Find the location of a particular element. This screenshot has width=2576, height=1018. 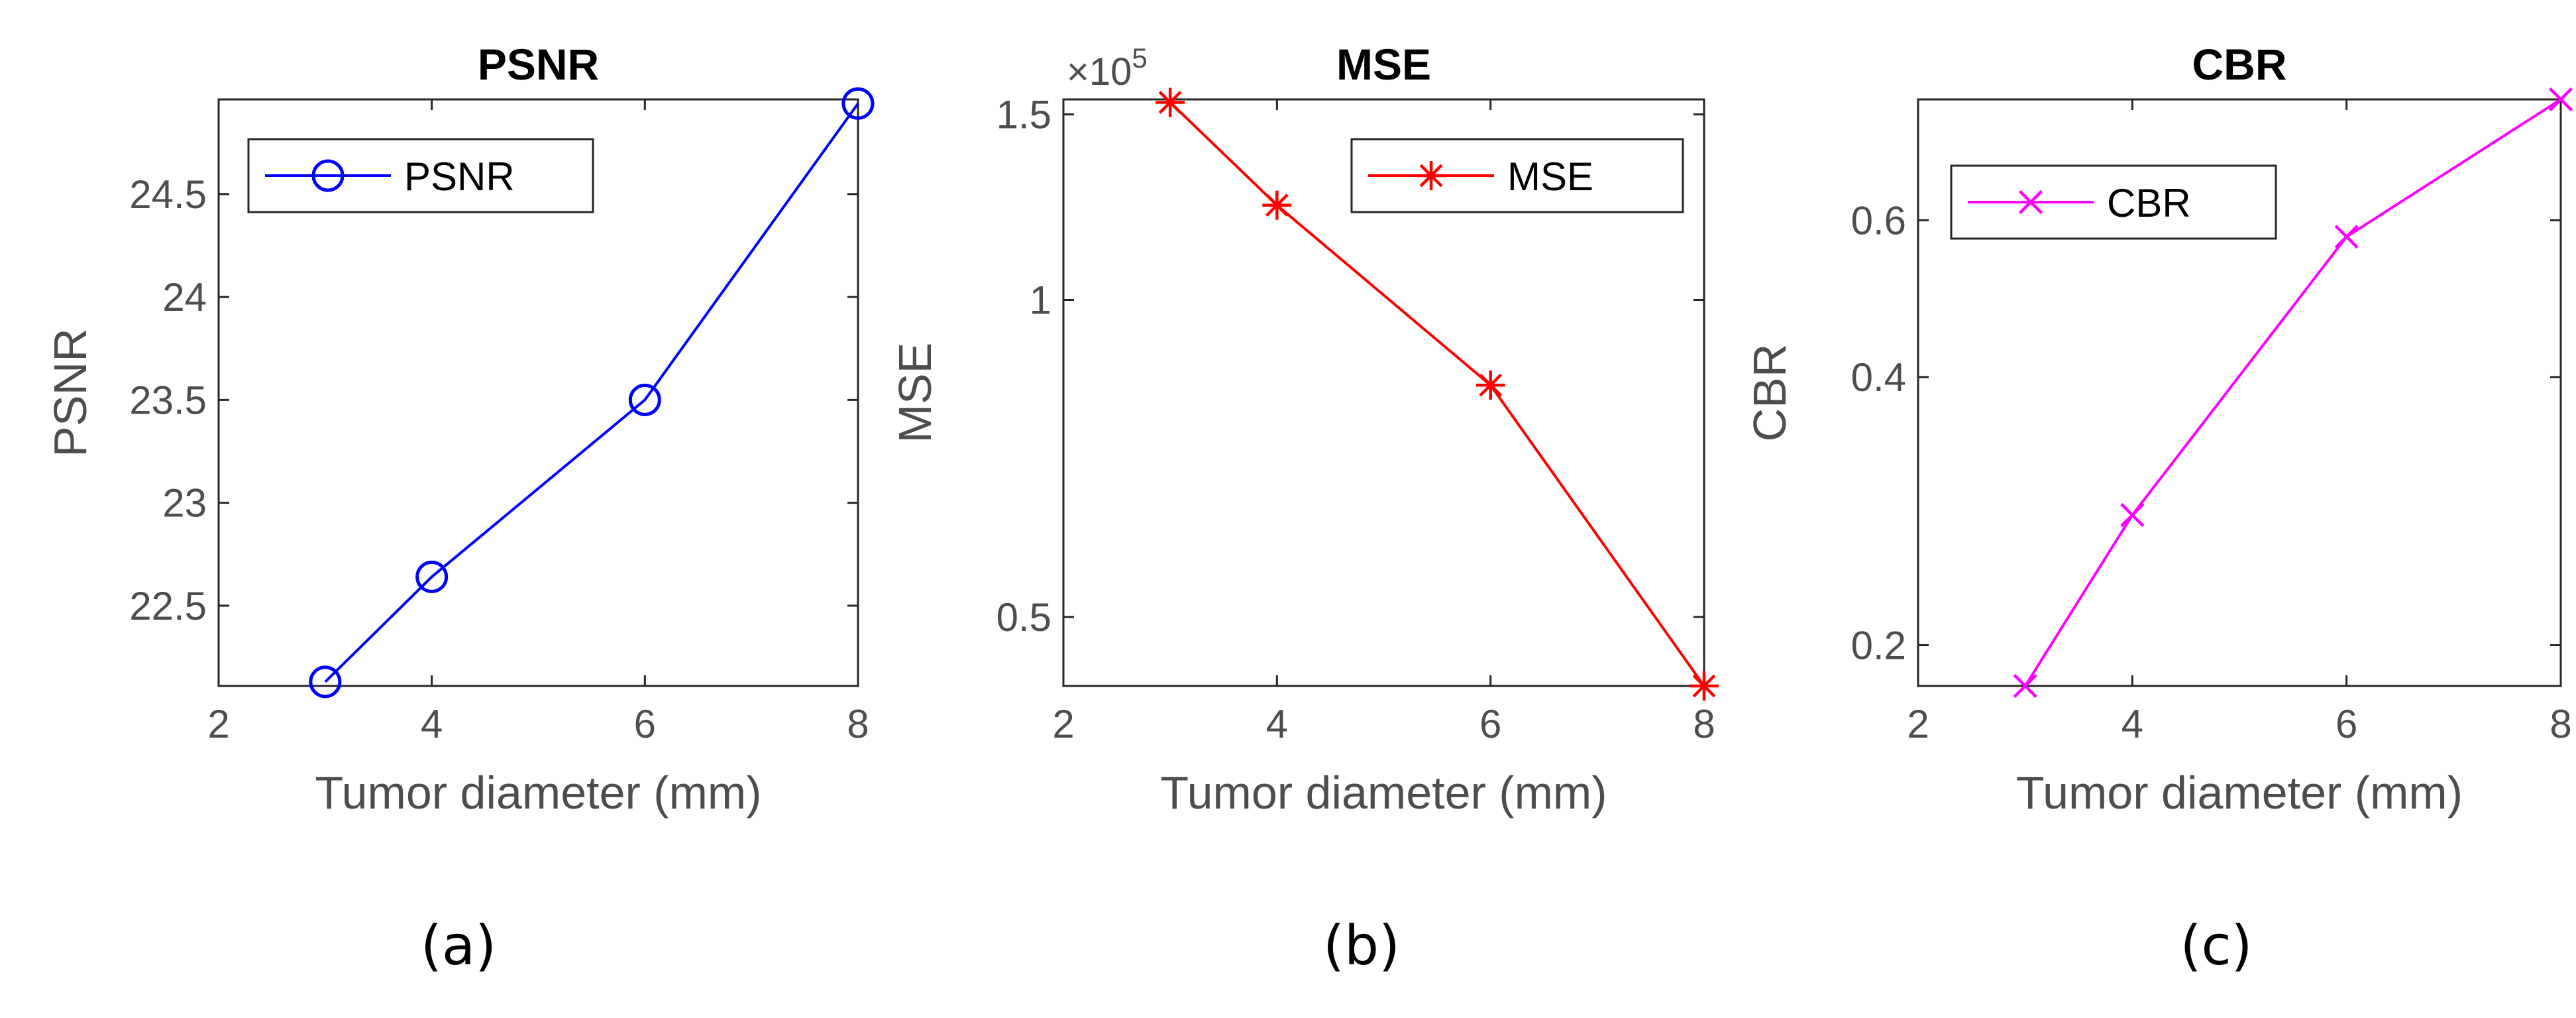

y-tick-label: 1 is located at coordinates (1040, 300).